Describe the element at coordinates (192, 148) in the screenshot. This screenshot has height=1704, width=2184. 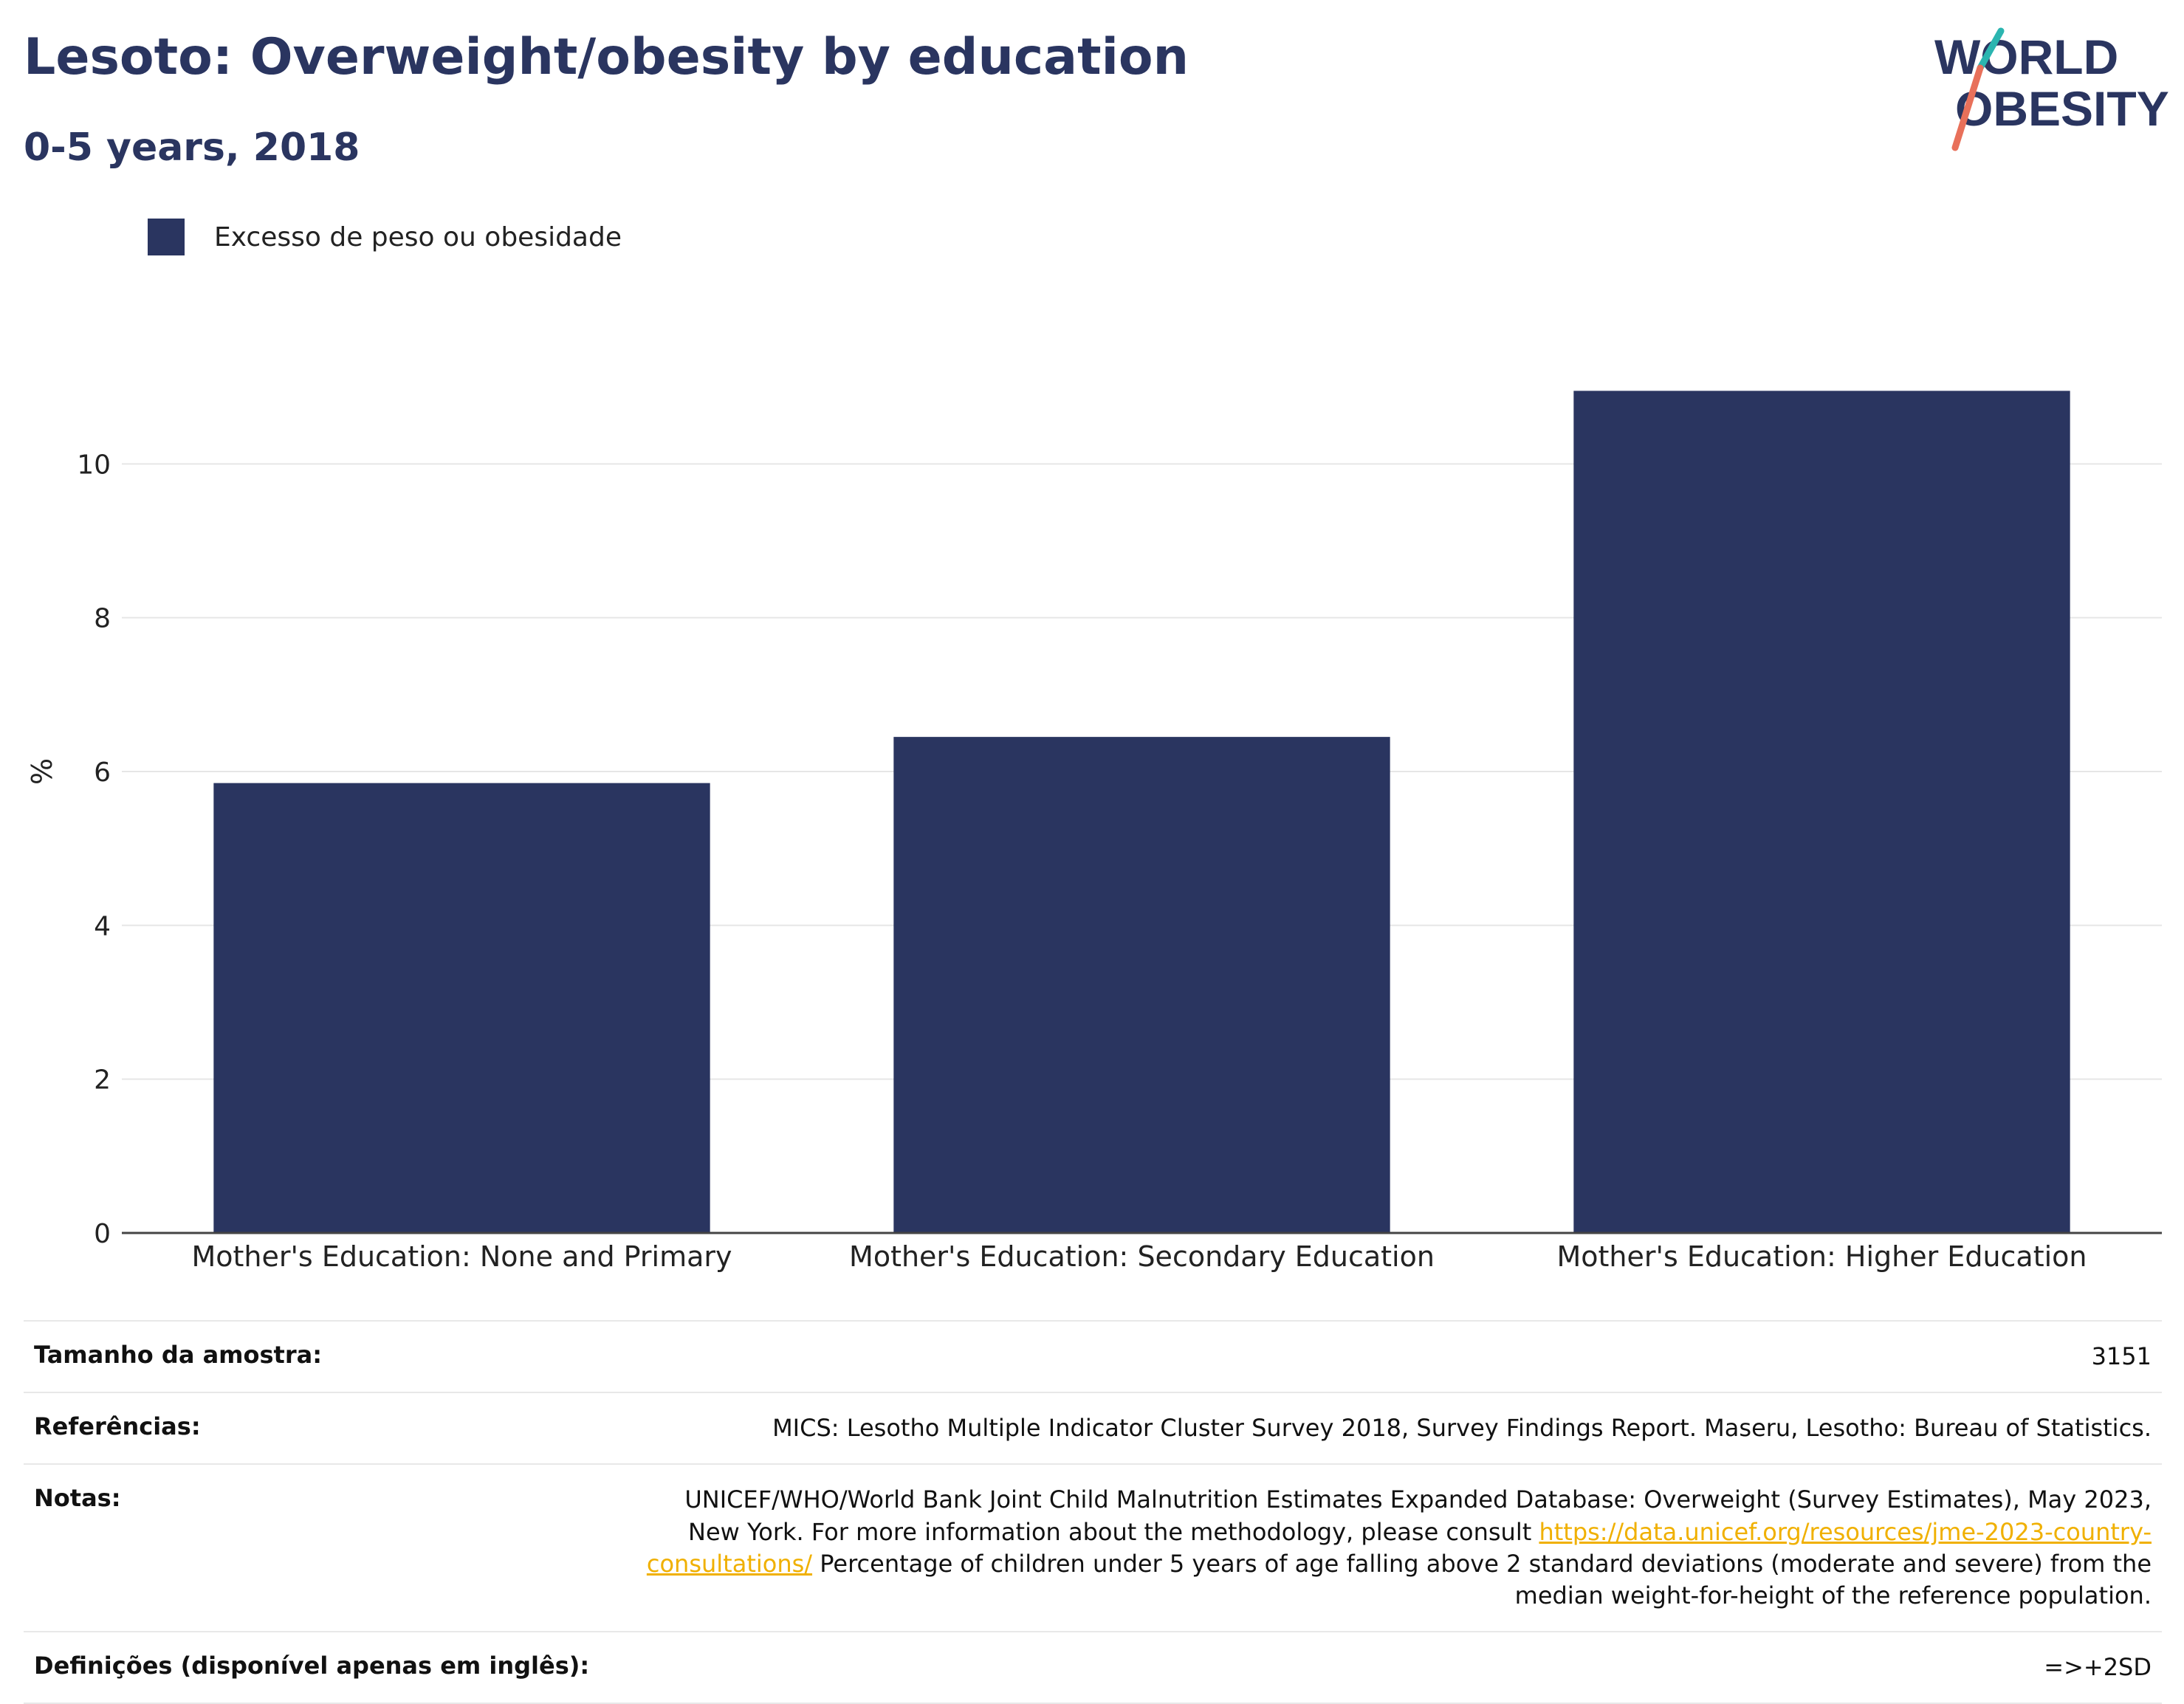
I see `chart-subtitle: 0-5 years, 2018` at that location.